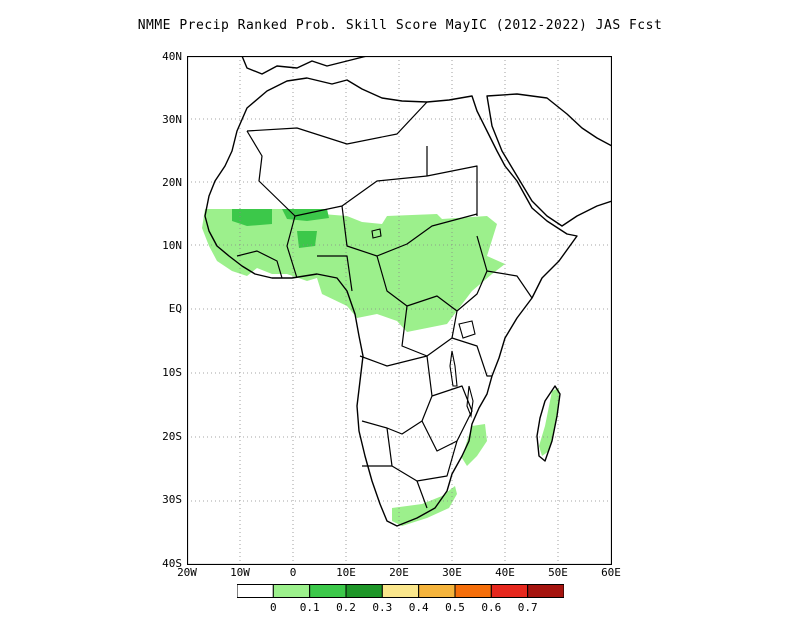  I want to click on colorbar-label-5: 0.5, so click(455, 607).